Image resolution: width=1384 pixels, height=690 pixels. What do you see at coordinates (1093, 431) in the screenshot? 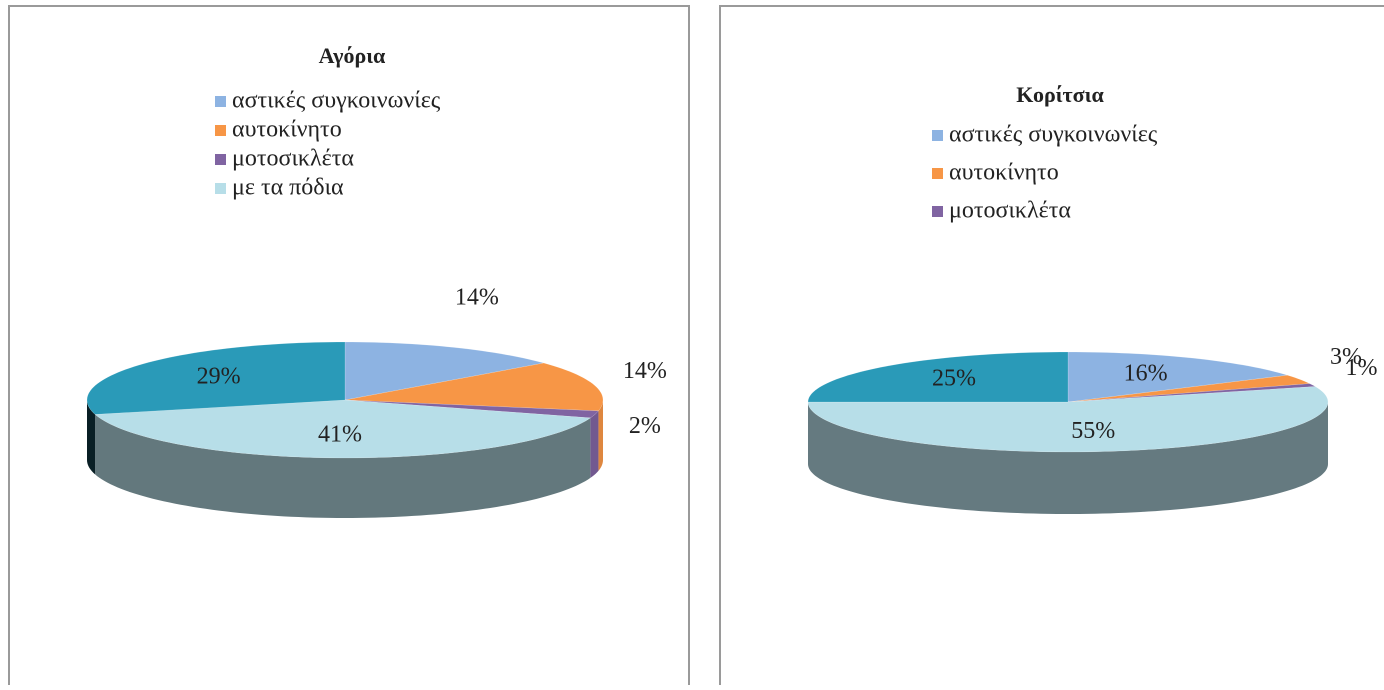
I see `data-label: 55%` at bounding box center [1093, 431].